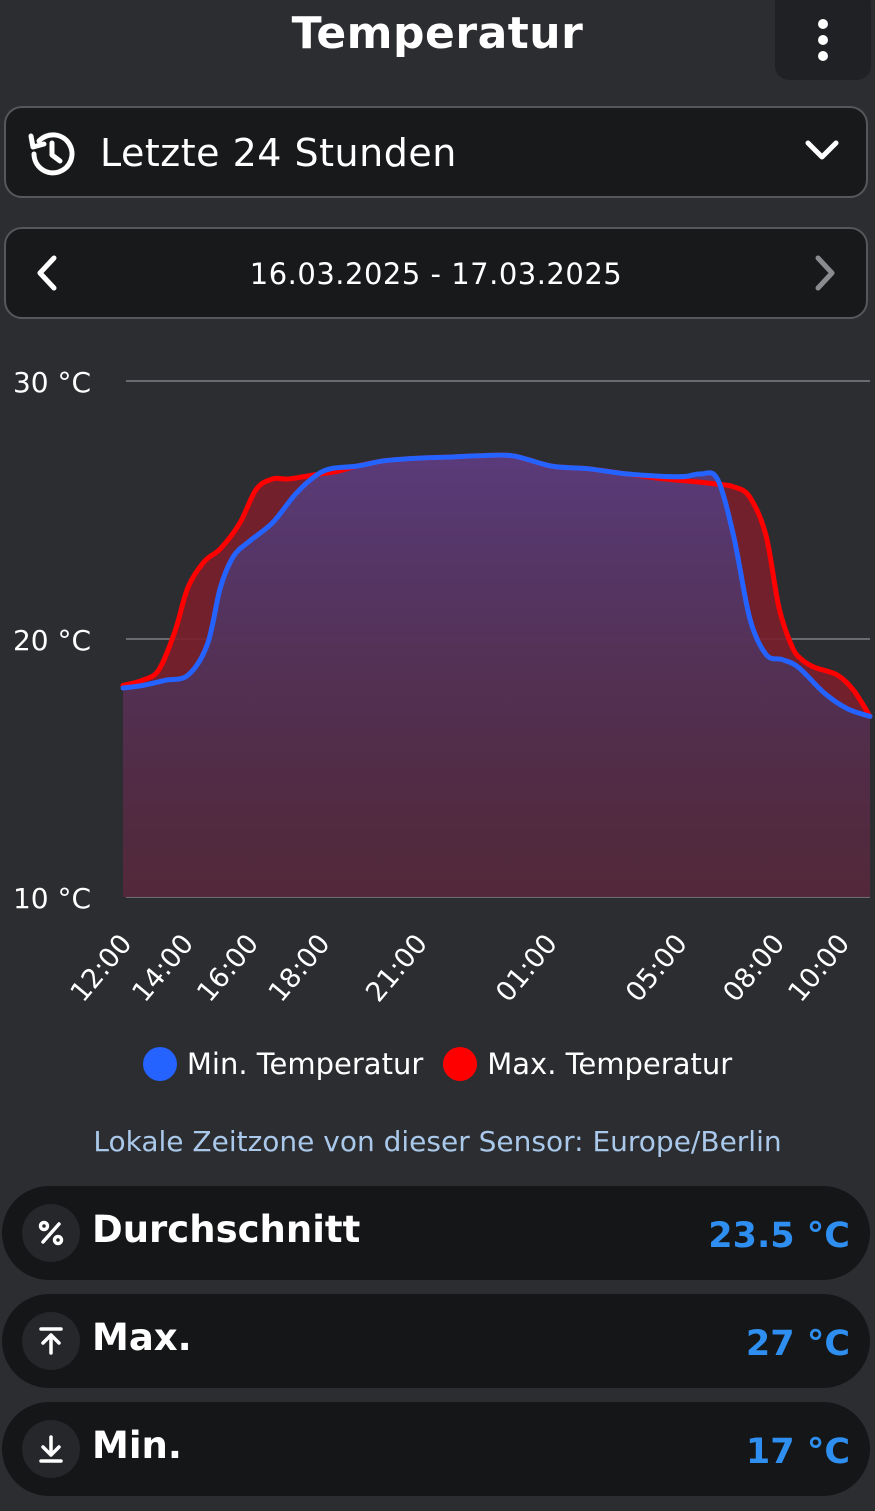 The height and width of the screenshot is (1511, 875). Describe the element at coordinates (436, 1341) in the screenshot. I see `stat-max: Max. 27 °C` at that location.